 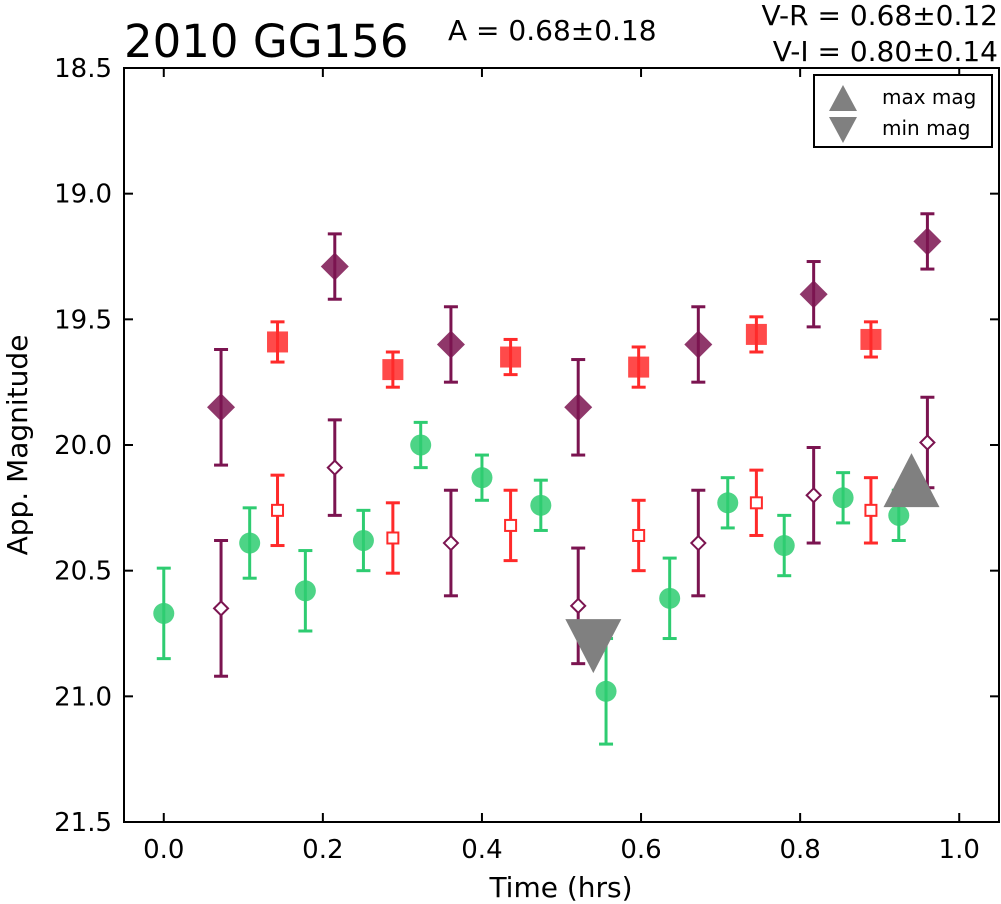 What do you see at coordinates (752, 563) in the screenshot?
I see `extrema-markers` at bounding box center [752, 563].